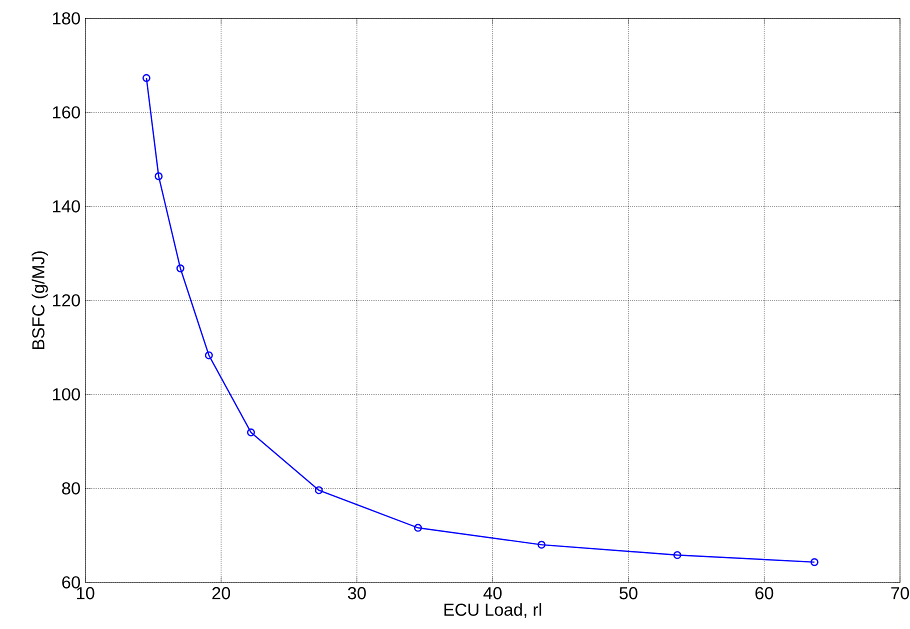 The image size is (910, 629). What do you see at coordinates (66, 300) in the screenshot?
I see `y-tick-label: 120` at bounding box center [66, 300].